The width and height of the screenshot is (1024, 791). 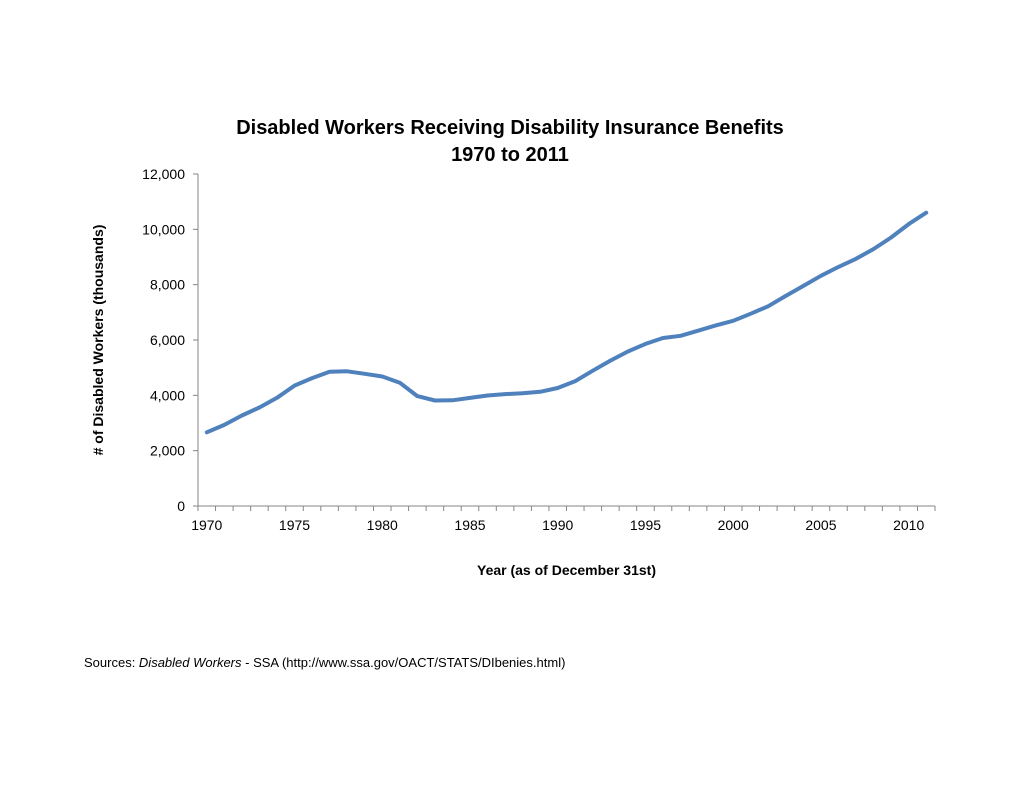 What do you see at coordinates (167, 340) in the screenshot?
I see `y-tick-label: 6,000` at bounding box center [167, 340].